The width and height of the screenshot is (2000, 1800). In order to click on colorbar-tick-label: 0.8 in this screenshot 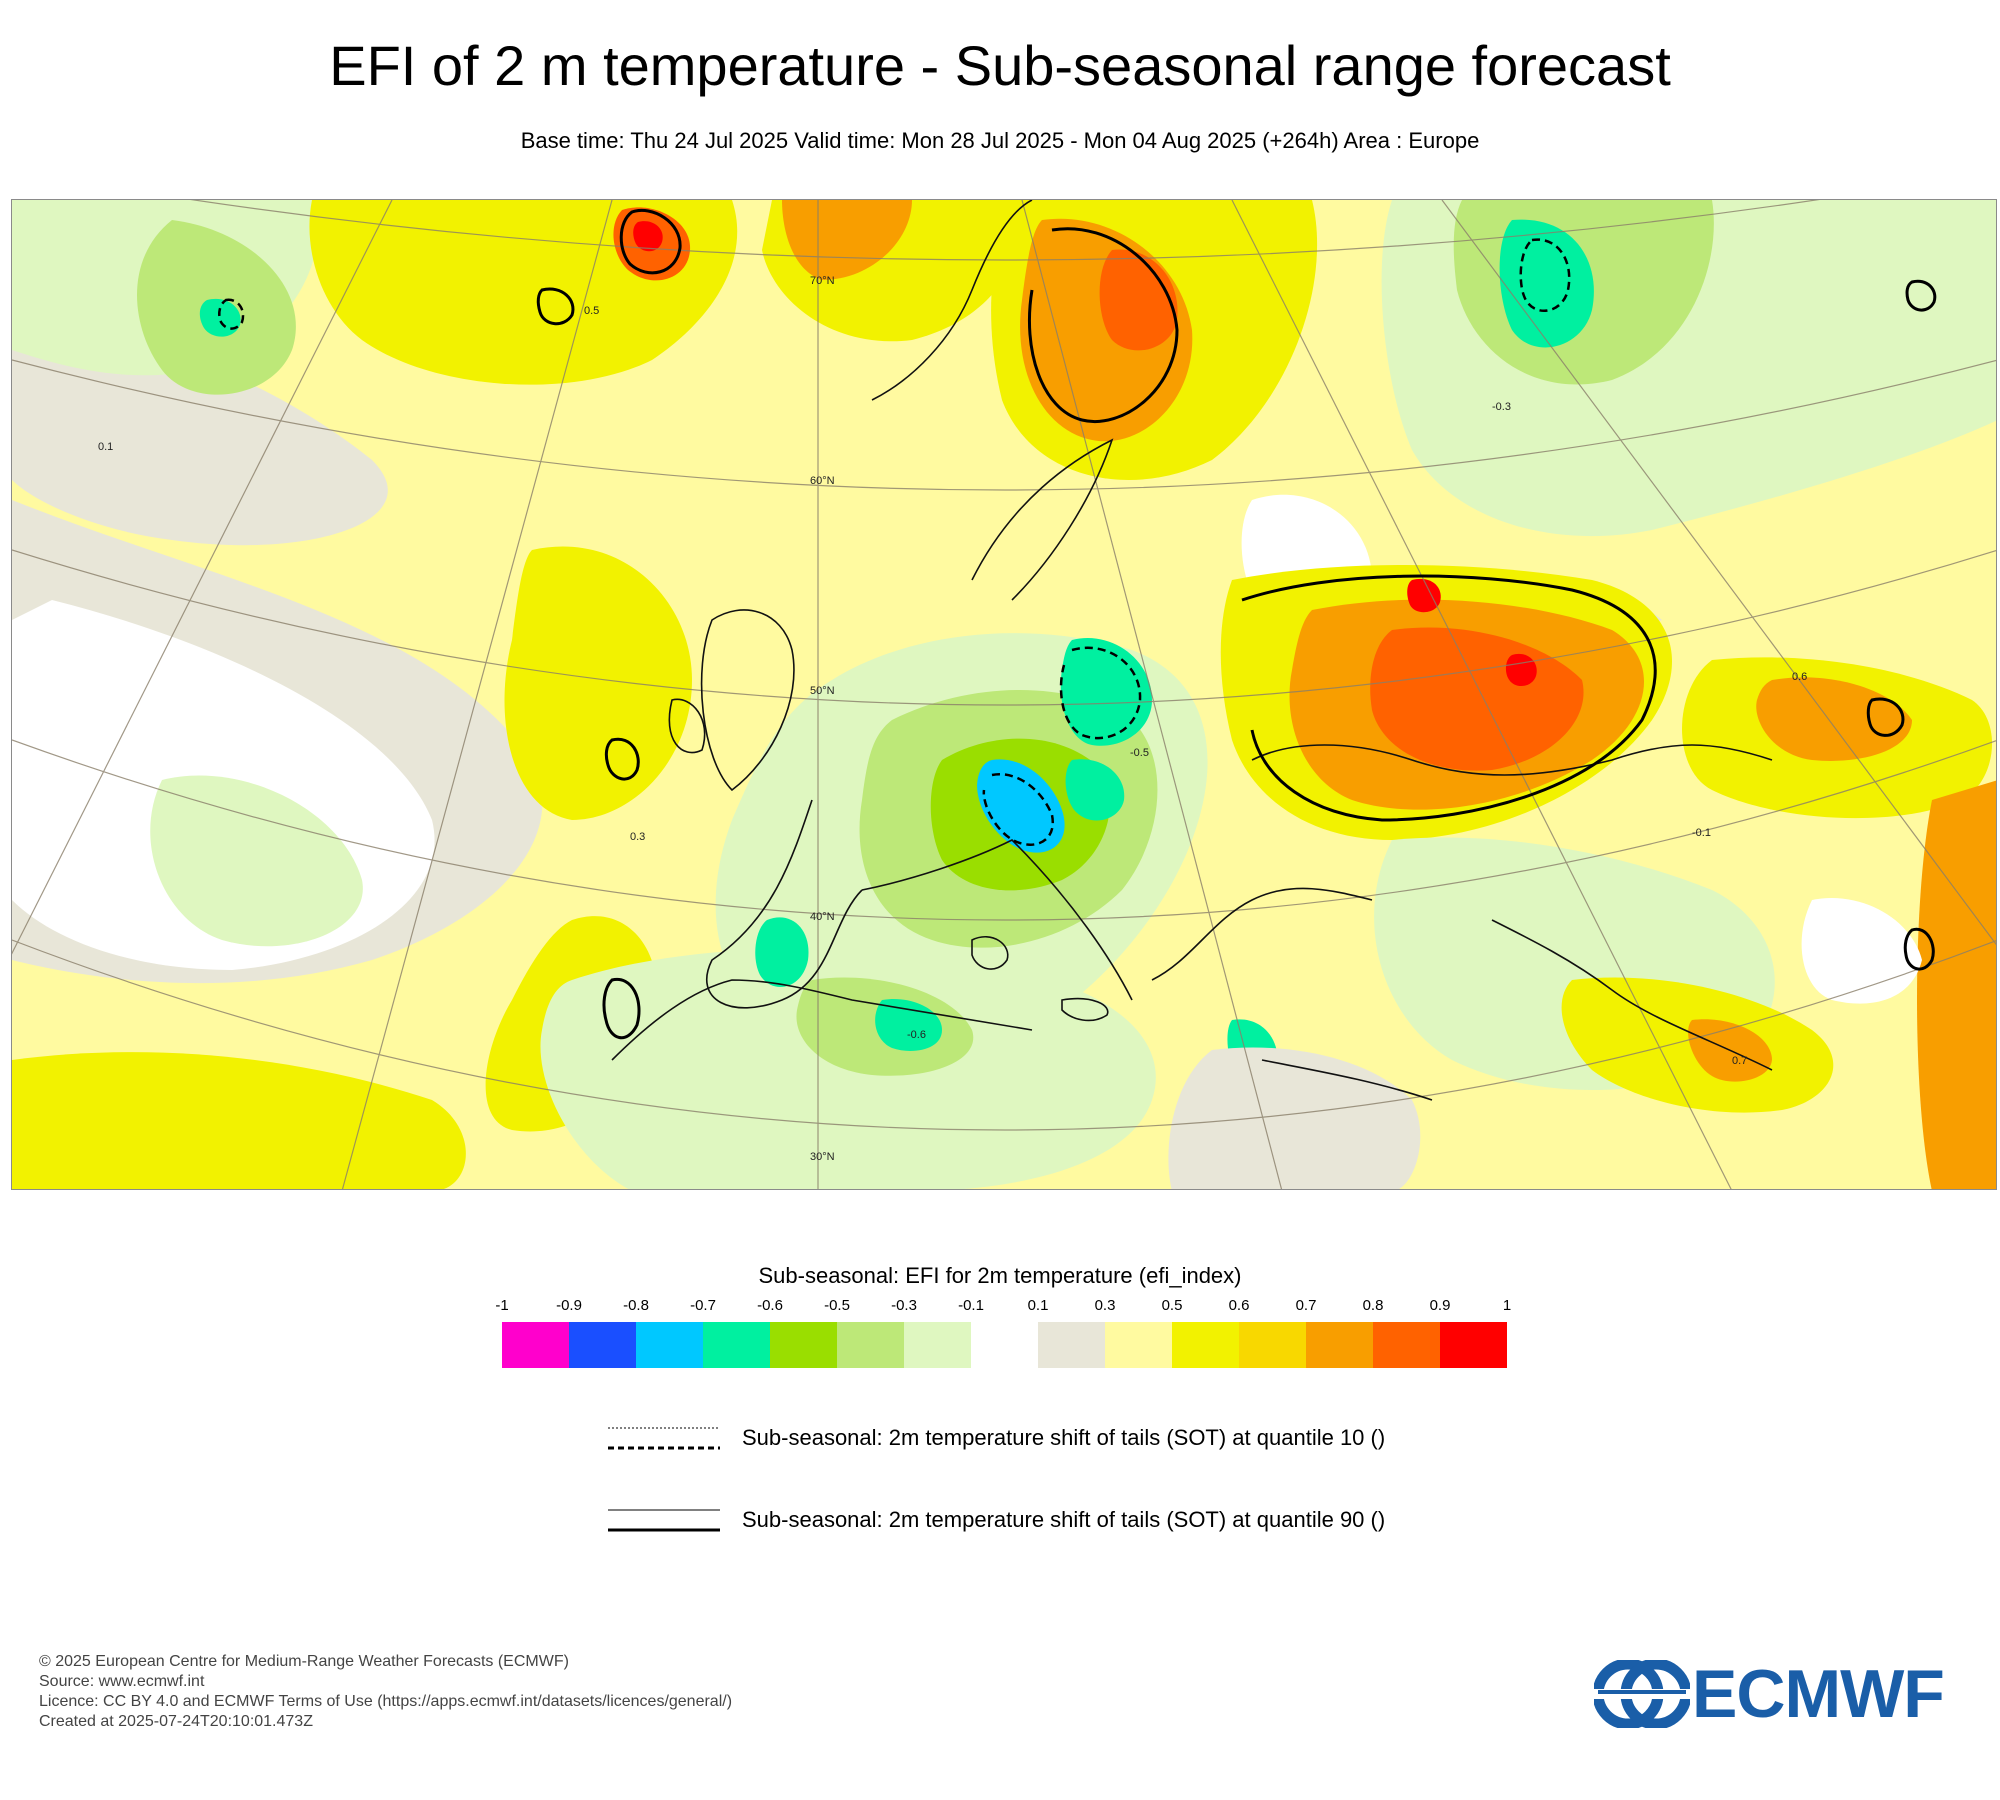, I will do `click(1373, 1305)`.